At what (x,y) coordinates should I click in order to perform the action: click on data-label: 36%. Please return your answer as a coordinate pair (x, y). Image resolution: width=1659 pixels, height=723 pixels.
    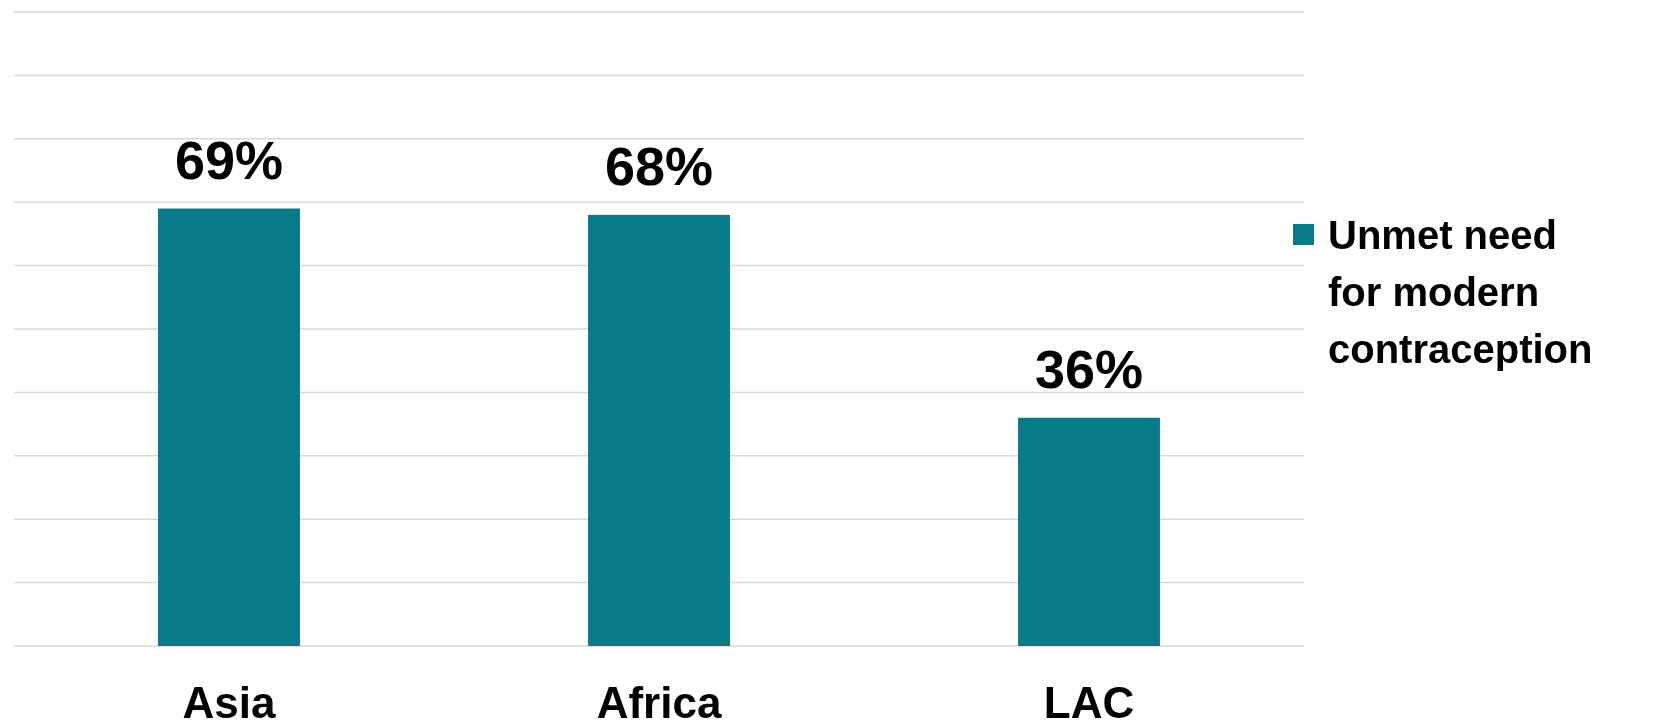
    Looking at the image, I should click on (1089, 368).